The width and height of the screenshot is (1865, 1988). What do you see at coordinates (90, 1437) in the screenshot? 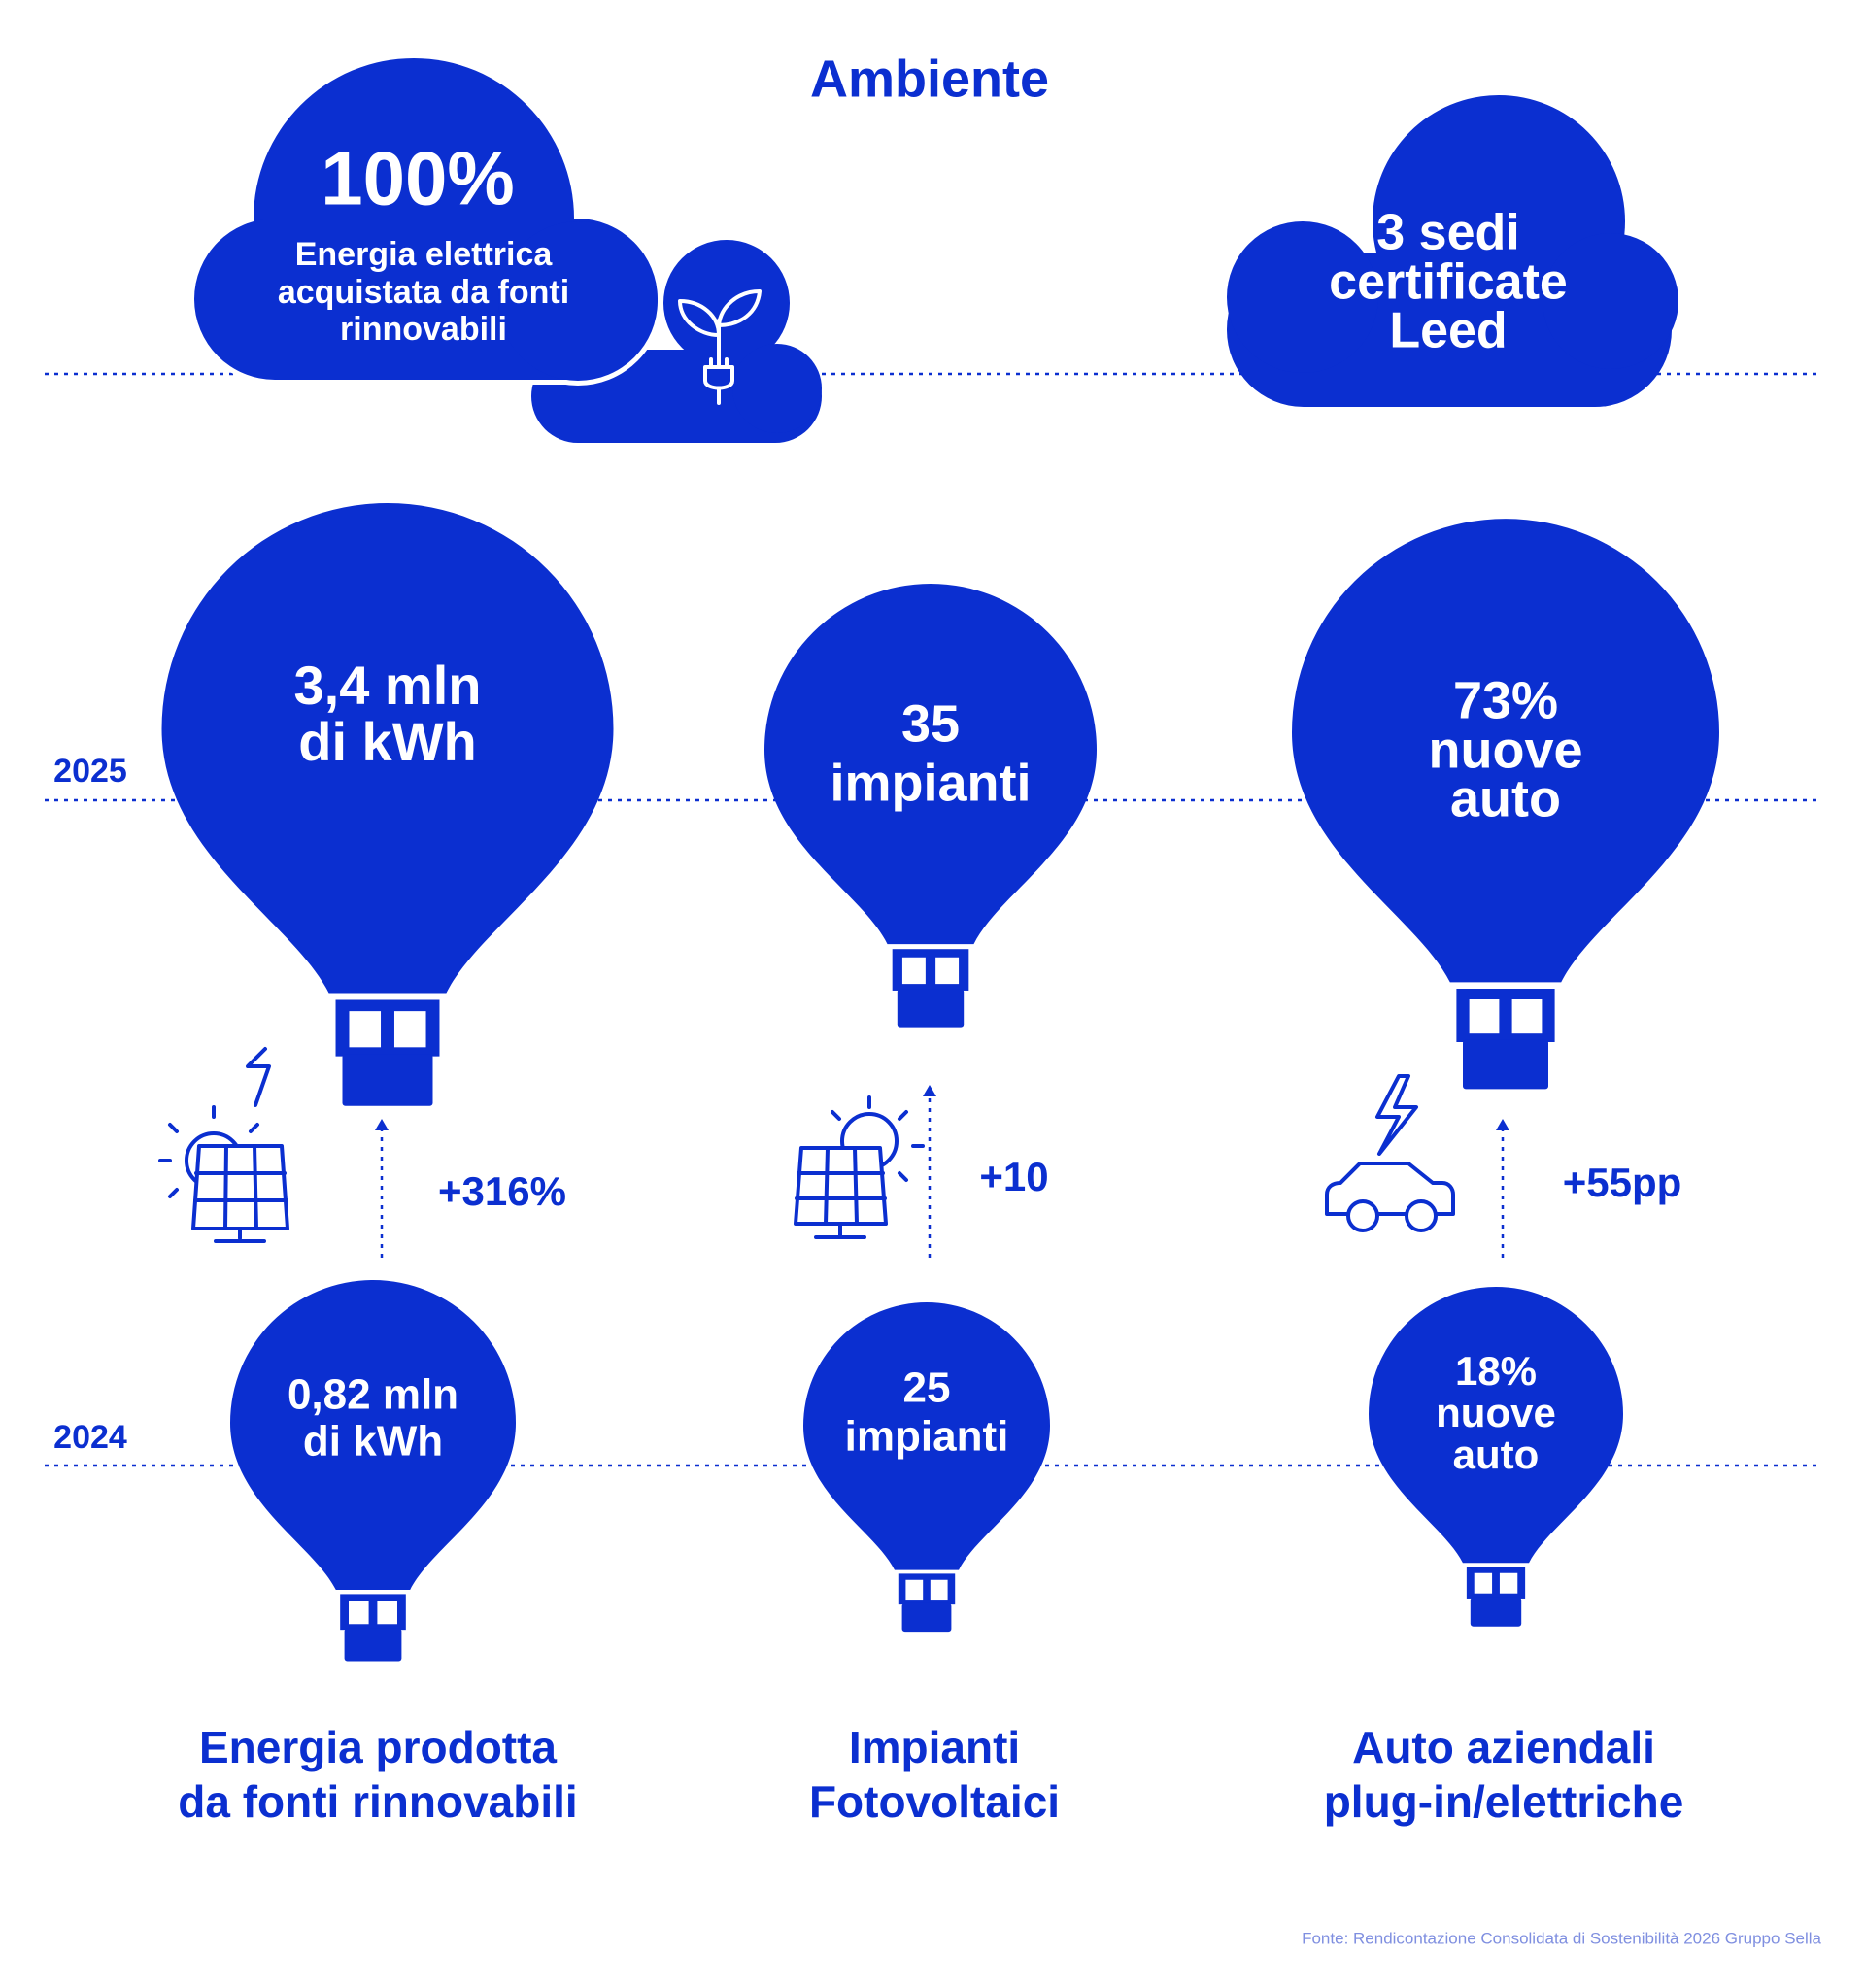
I see `year-label: 2024` at bounding box center [90, 1437].